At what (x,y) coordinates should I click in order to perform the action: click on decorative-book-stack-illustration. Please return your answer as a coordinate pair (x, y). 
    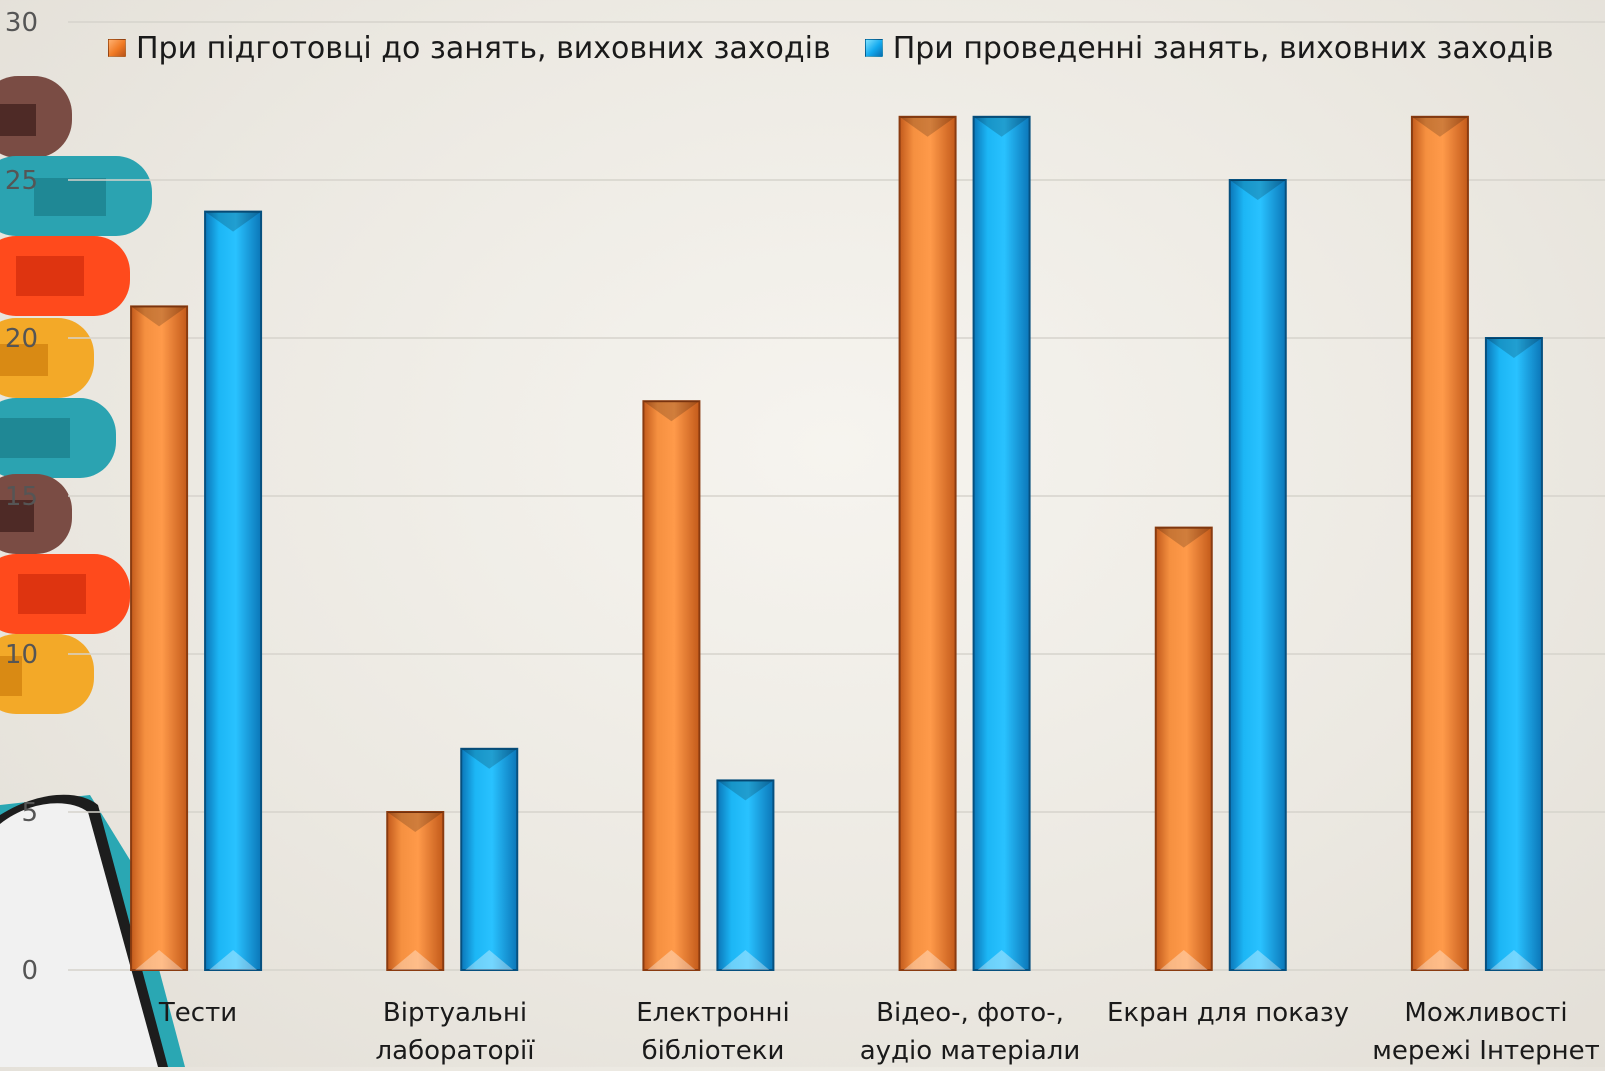
    Looking at the image, I should click on (76, 395).